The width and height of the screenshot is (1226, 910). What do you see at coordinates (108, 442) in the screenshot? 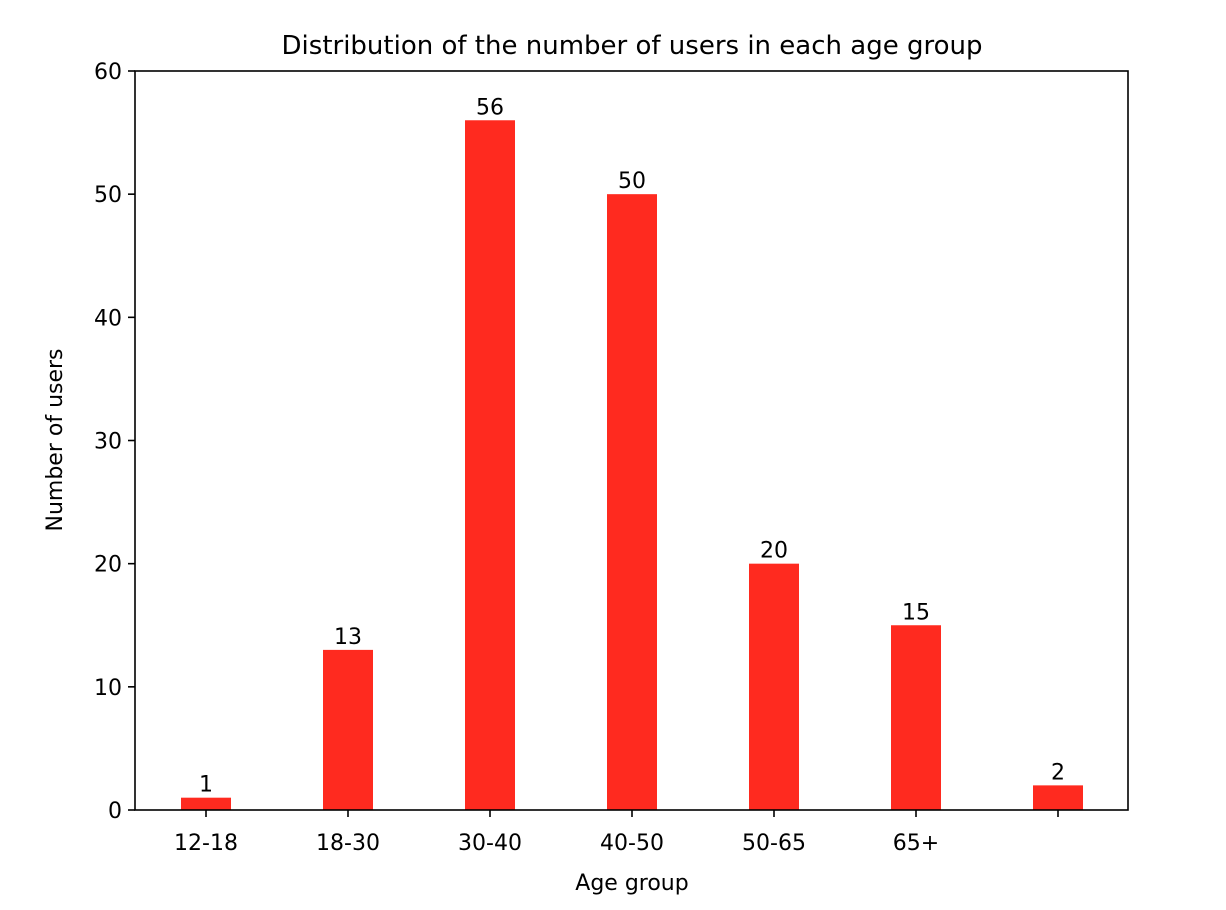
I see `y-tick-label-3: 30` at bounding box center [108, 442].